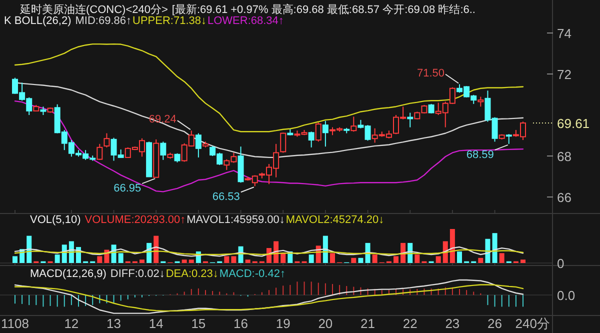 This screenshot has width=600, height=333. Describe the element at coordinates (564, 198) in the screenshot. I see `y-tick-label: 66` at that location.